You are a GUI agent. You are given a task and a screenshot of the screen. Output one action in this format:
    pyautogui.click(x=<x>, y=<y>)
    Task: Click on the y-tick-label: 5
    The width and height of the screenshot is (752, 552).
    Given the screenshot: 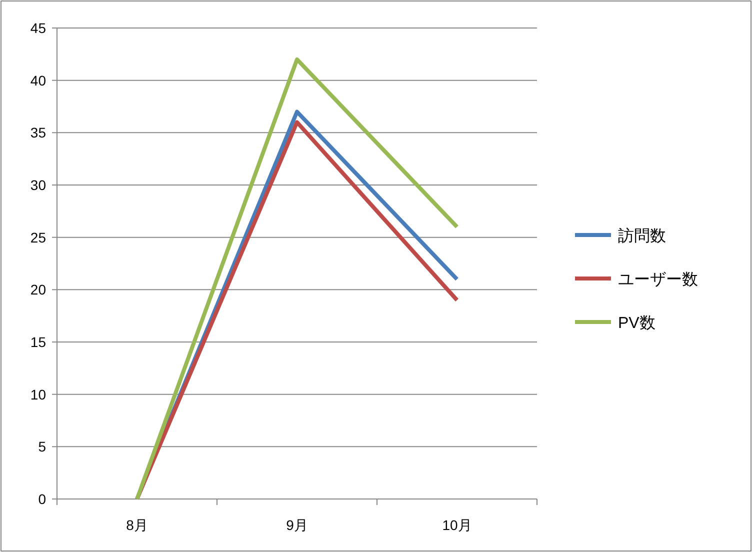 What is the action you would take?
    pyautogui.click(x=42, y=446)
    